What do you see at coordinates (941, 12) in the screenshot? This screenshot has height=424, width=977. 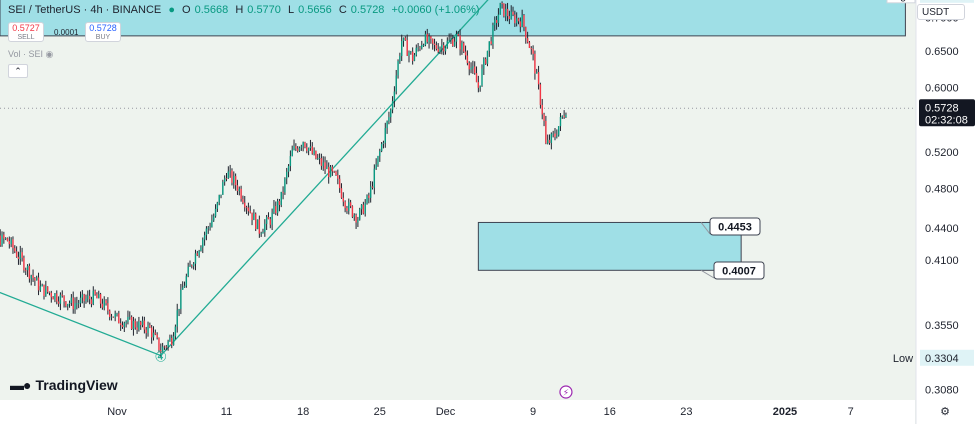 I see `currency-selector: USDT` at bounding box center [941, 12].